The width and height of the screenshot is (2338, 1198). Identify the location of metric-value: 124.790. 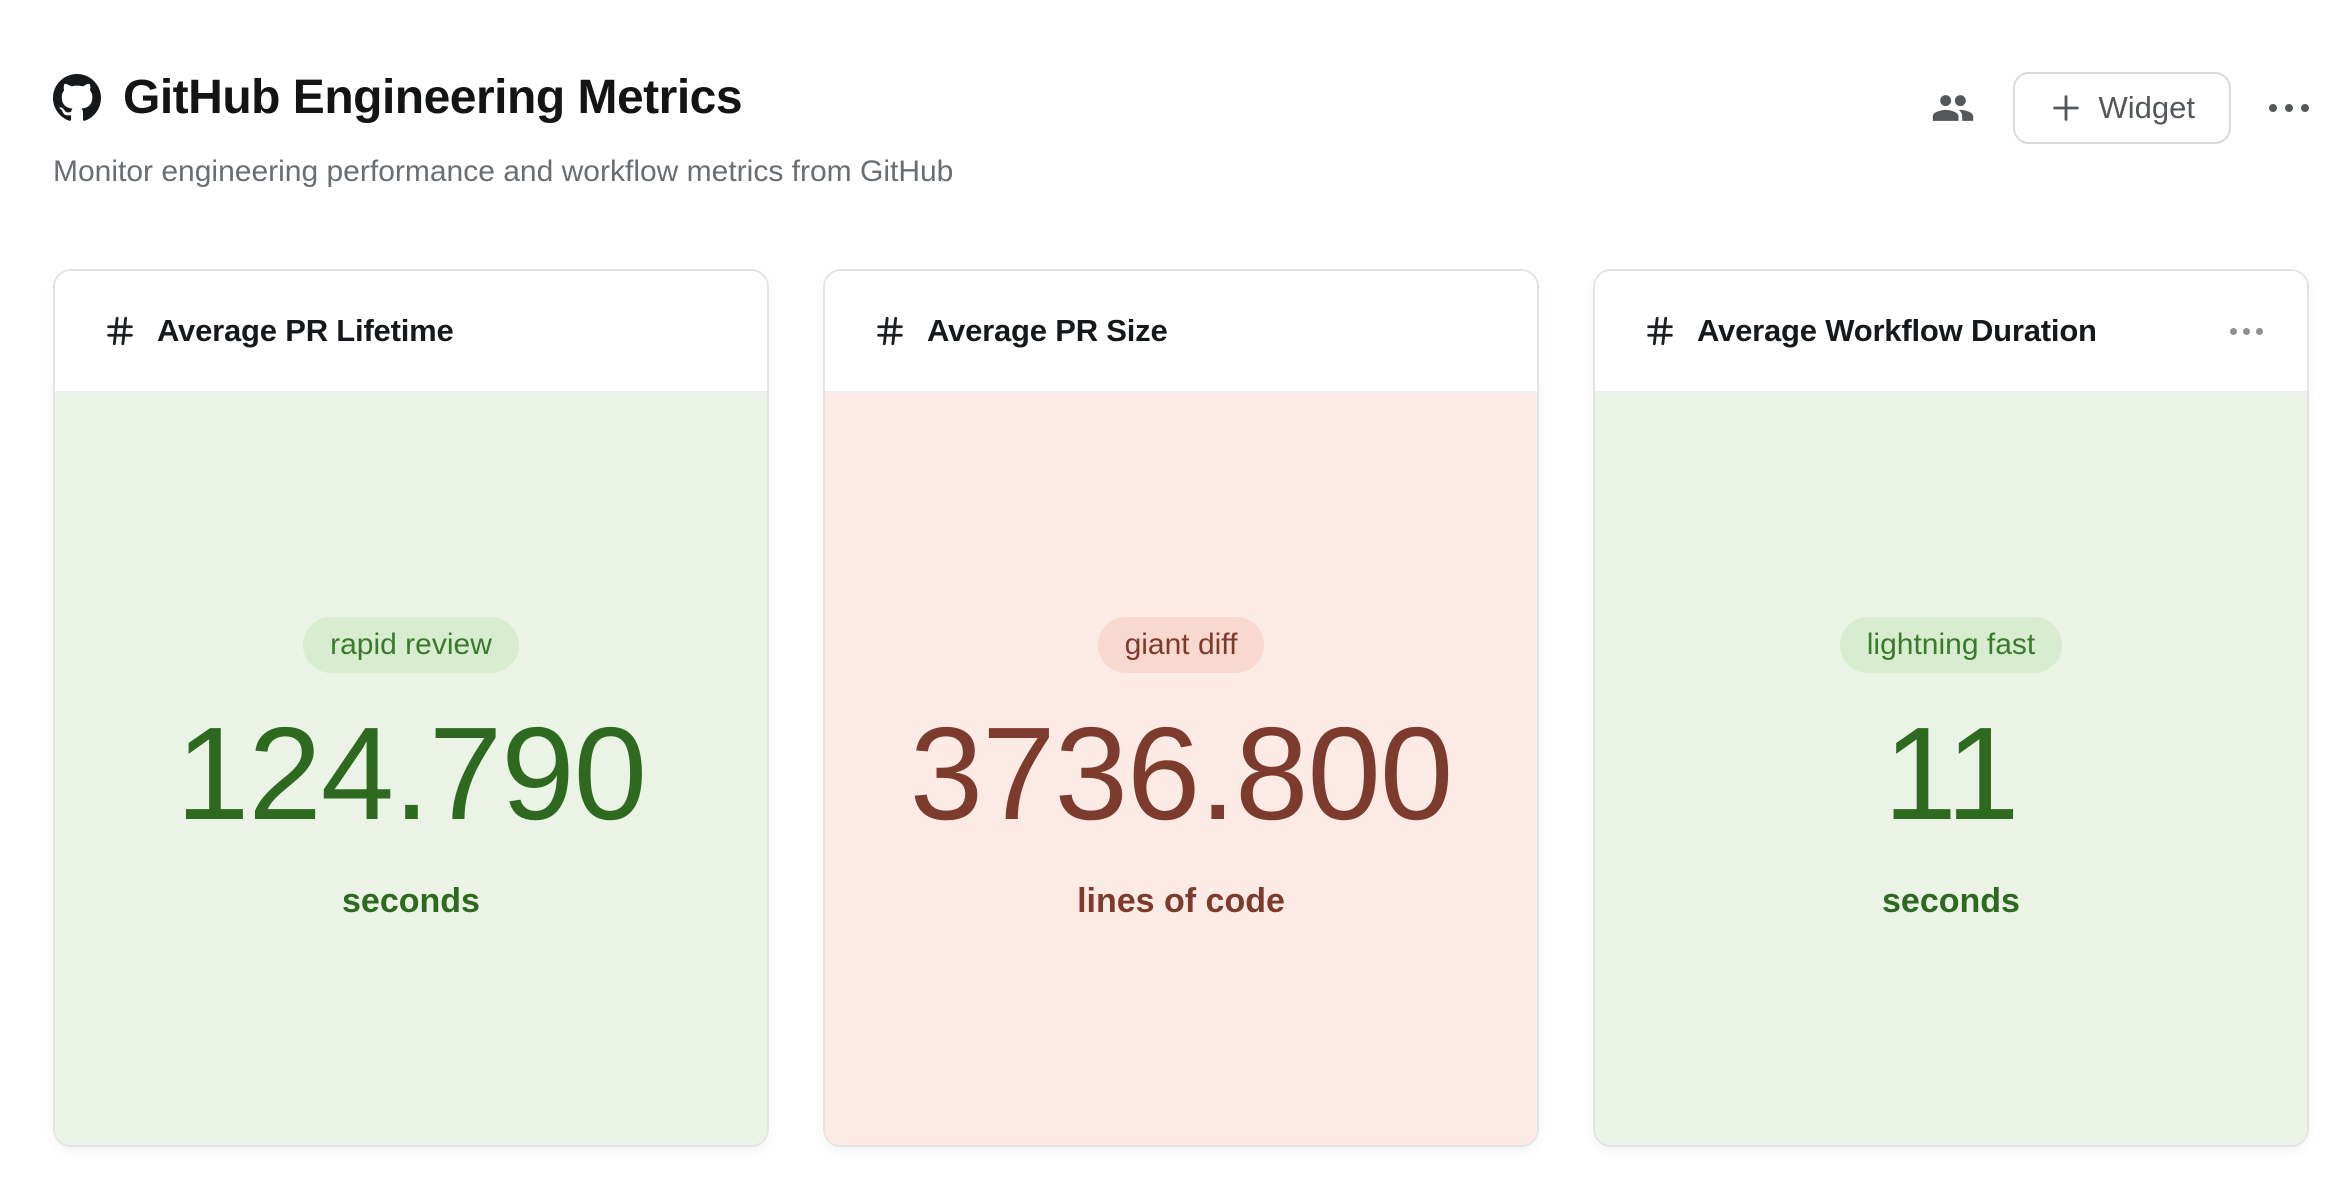
(411, 774).